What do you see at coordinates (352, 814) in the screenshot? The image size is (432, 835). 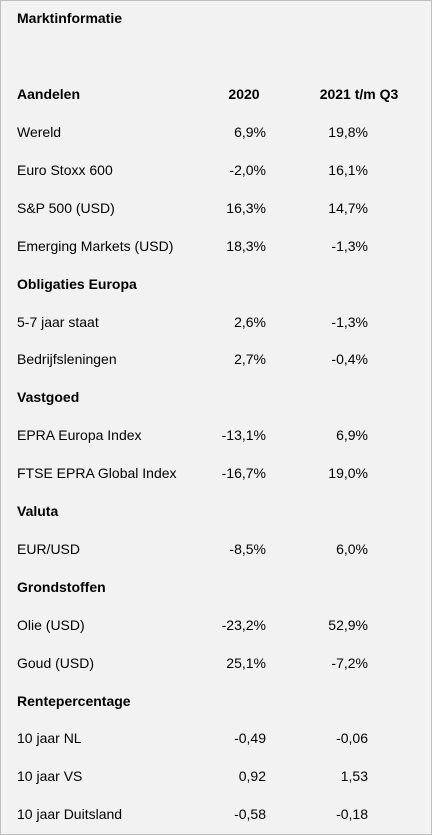 I see `value-cell: -0,18` at bounding box center [352, 814].